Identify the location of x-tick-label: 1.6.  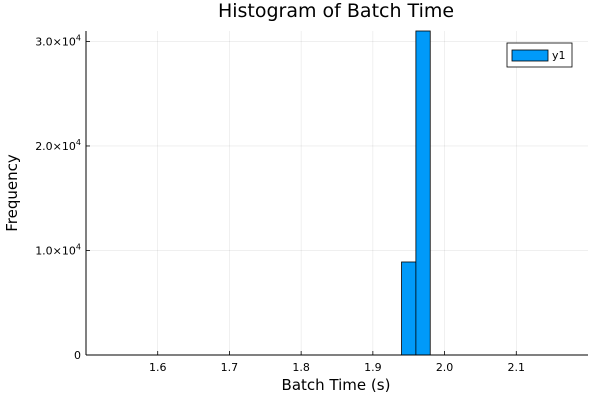
(158, 367).